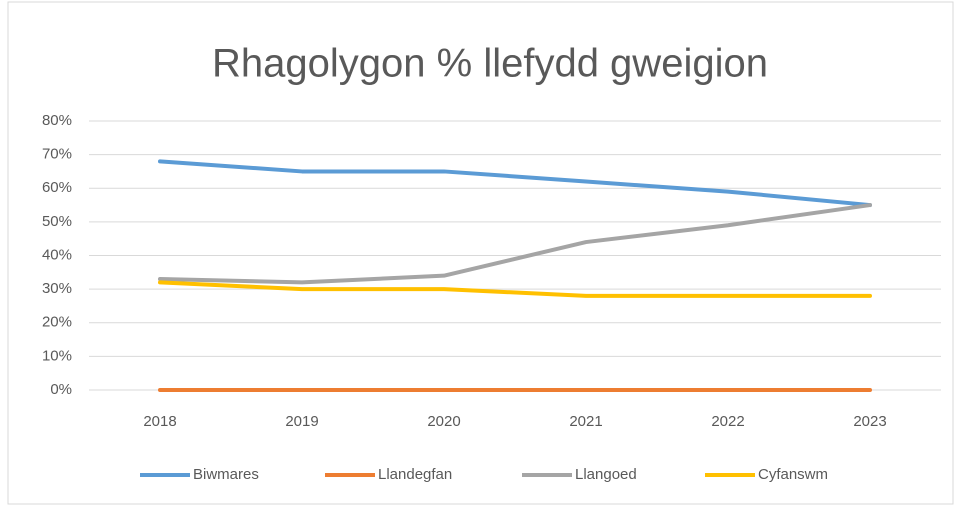 This screenshot has width=956, height=508. What do you see at coordinates (443, 421) in the screenshot?
I see `x-tick-label: 2020` at bounding box center [443, 421].